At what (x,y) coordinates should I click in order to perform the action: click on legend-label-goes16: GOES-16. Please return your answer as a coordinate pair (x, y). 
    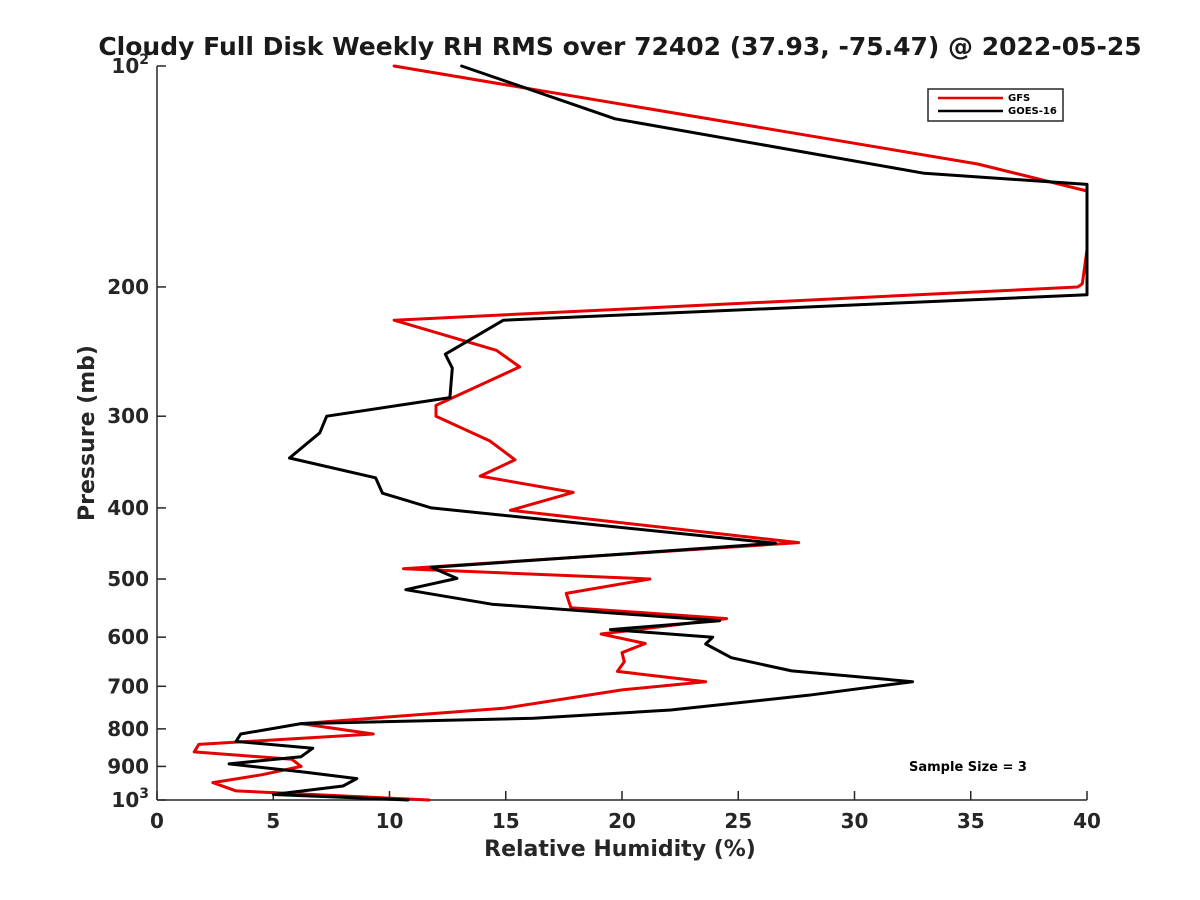
    Looking at the image, I should click on (1032, 111).